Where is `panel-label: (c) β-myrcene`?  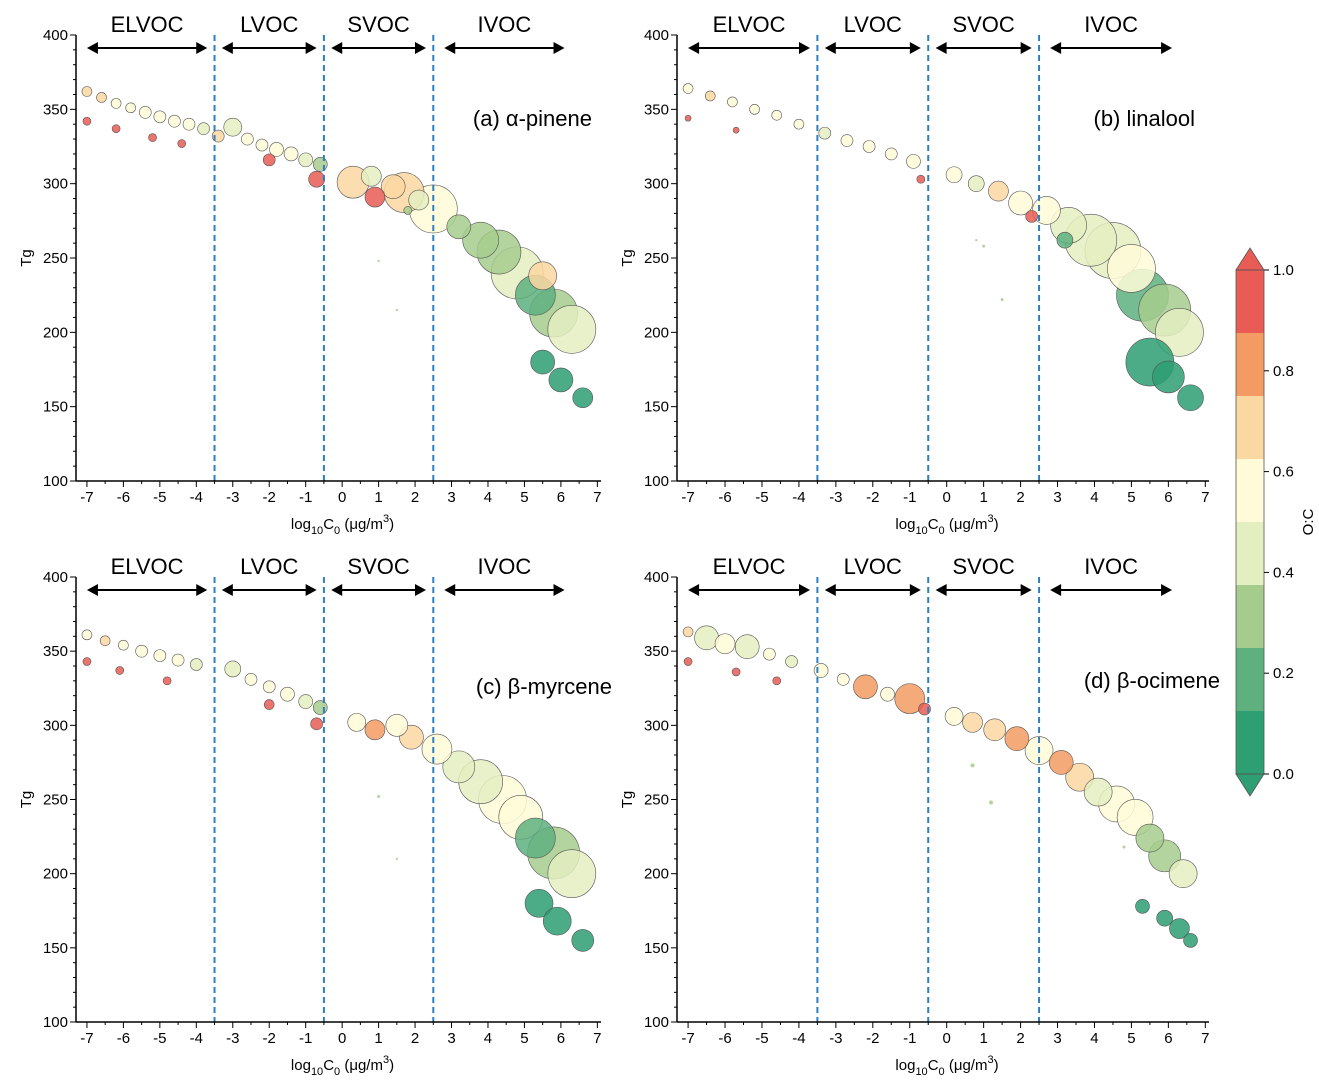 panel-label: (c) β-myrcene is located at coordinates (544, 686).